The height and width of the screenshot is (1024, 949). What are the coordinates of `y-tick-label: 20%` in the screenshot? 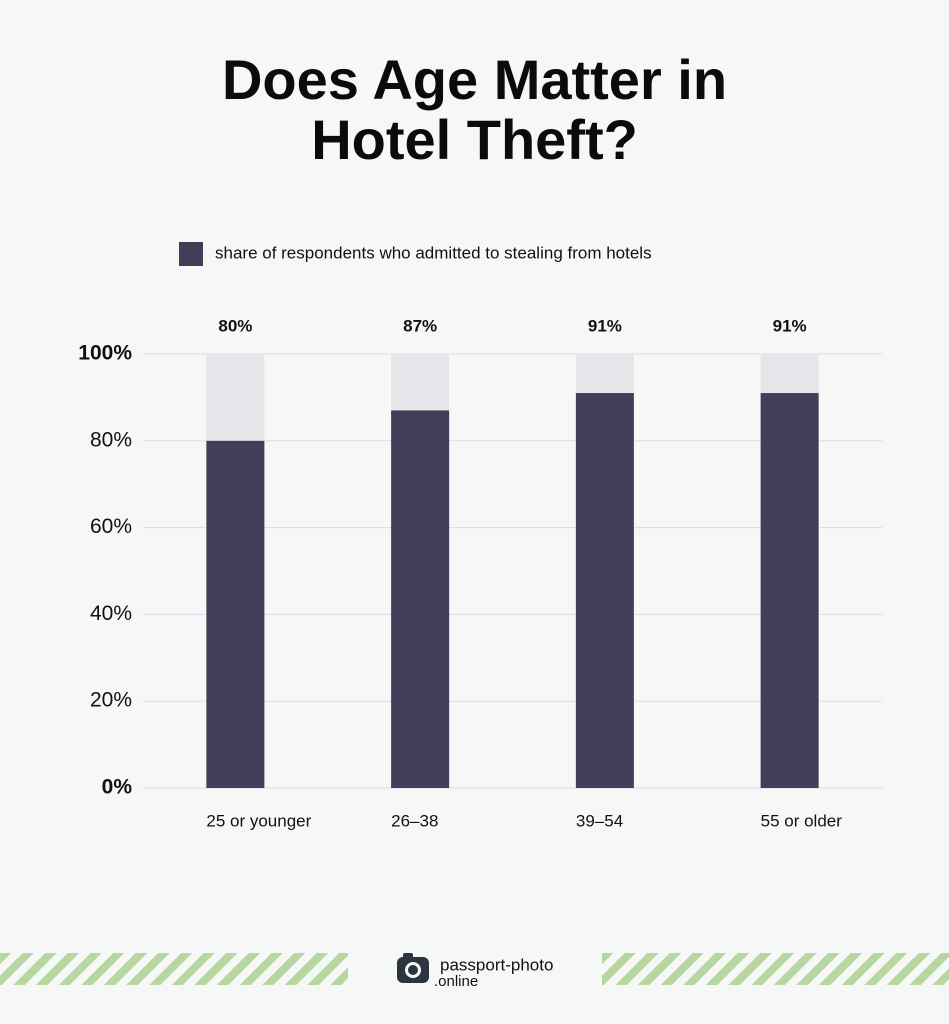 It's located at (111, 700).